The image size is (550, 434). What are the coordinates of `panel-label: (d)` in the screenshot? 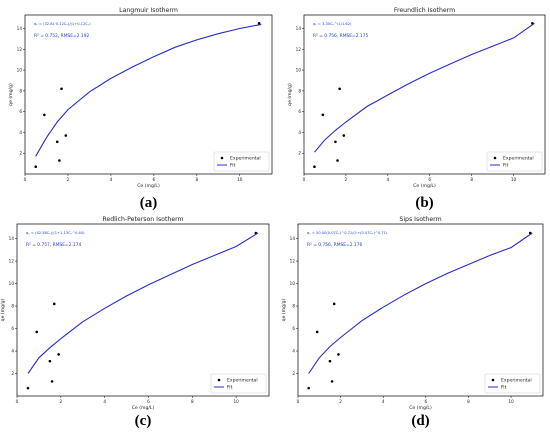 It's located at (420, 421).